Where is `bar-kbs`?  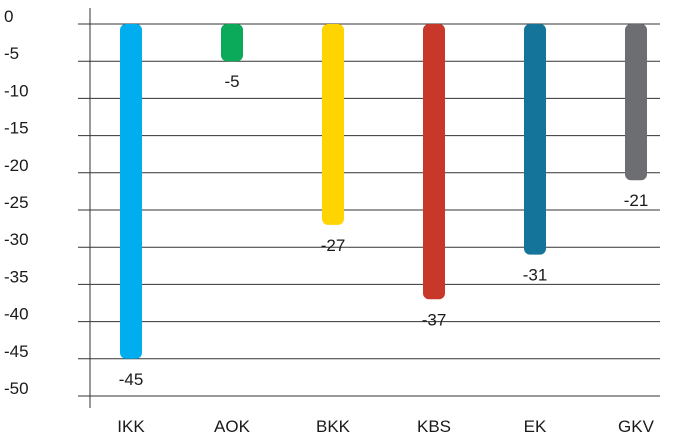
bar-kbs is located at coordinates (434, 162).